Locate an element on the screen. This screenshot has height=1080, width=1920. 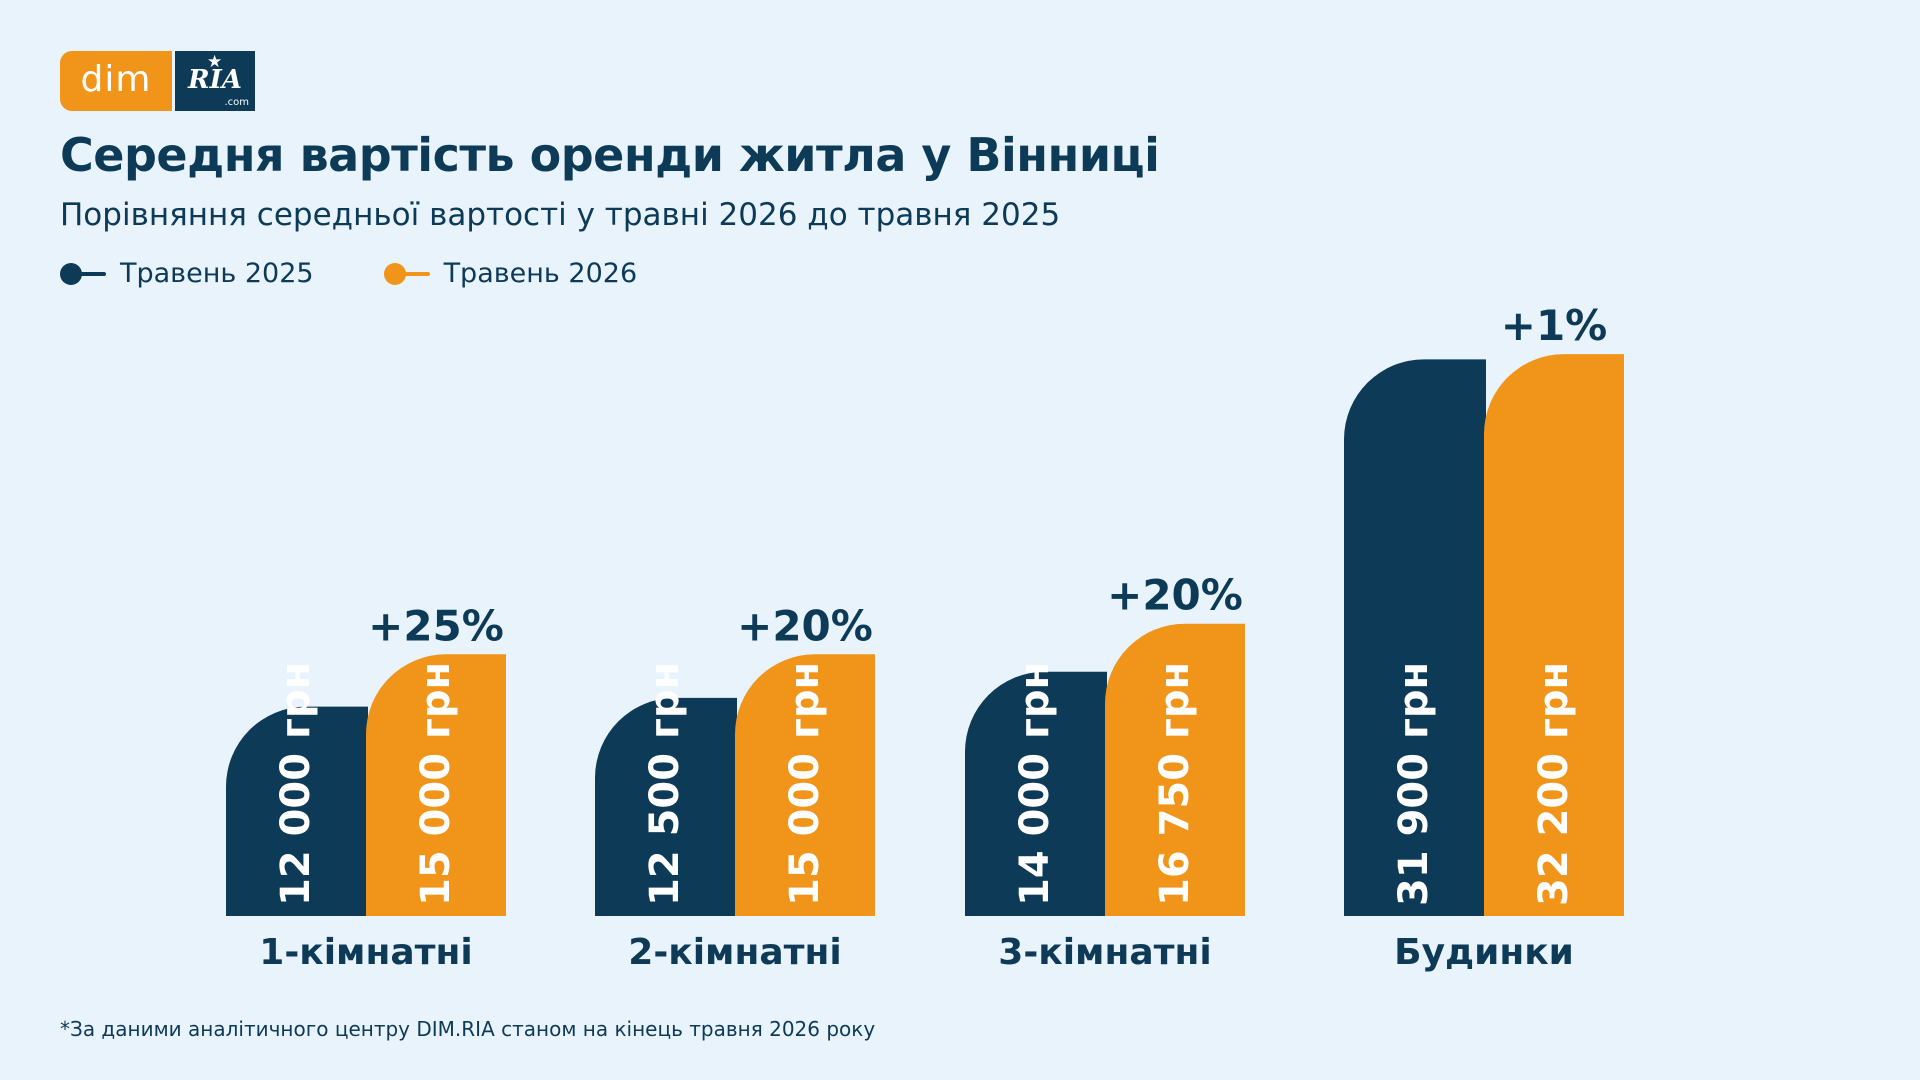
change-label: +25% is located at coordinates (436, 625).